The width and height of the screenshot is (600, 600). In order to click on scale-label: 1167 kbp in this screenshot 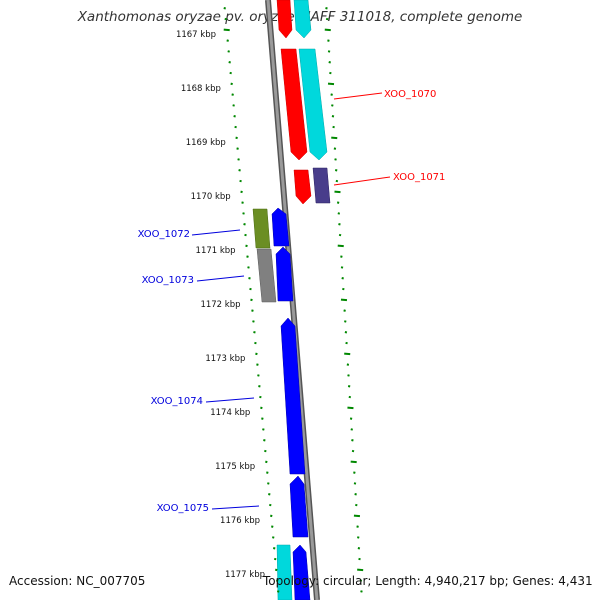, I will do `click(196, 35)`.